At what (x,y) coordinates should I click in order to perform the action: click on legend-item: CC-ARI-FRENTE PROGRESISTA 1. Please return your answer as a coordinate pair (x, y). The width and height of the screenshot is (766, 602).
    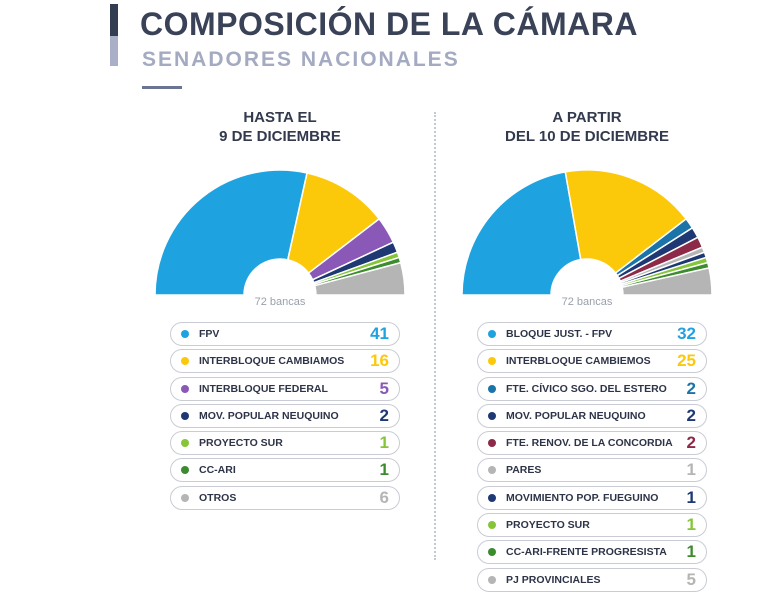
    Looking at the image, I should click on (592, 552).